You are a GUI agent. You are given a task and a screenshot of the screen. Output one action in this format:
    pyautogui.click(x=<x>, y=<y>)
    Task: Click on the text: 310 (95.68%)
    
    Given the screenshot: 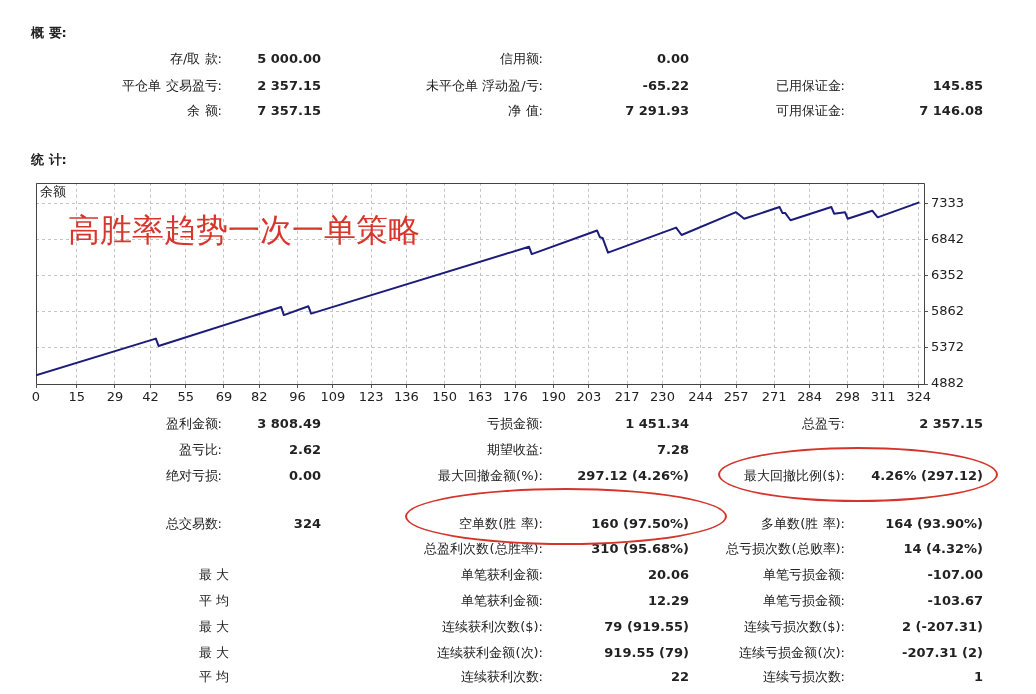 What is the action you would take?
    pyautogui.click(x=640, y=549)
    